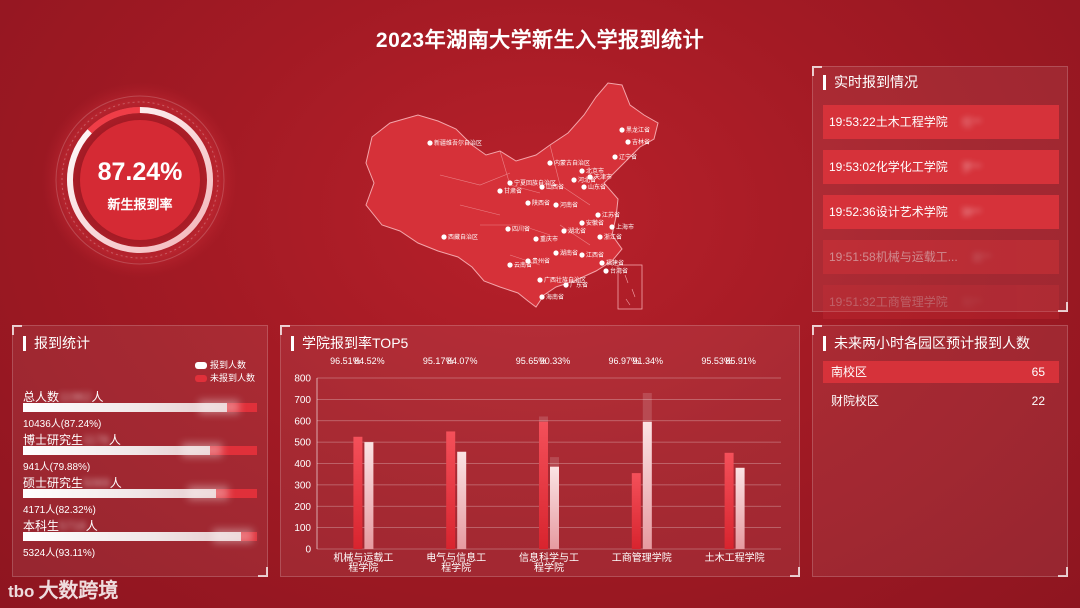  Describe the element at coordinates (625, 227) in the screenshot. I see `city-label: 上海市` at that location.